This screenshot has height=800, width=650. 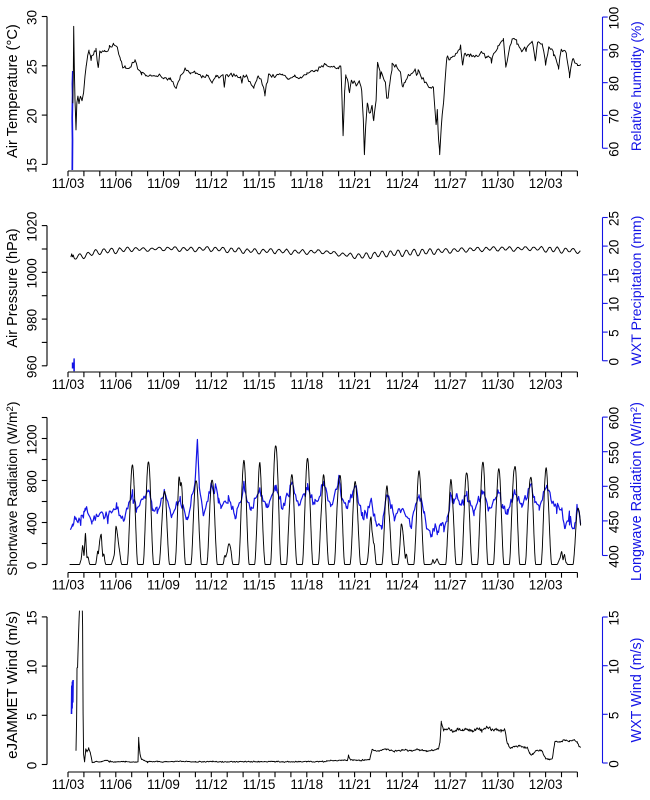 I want to click on svg-text: WXT Precipitation (mm), so click(x=637, y=291).